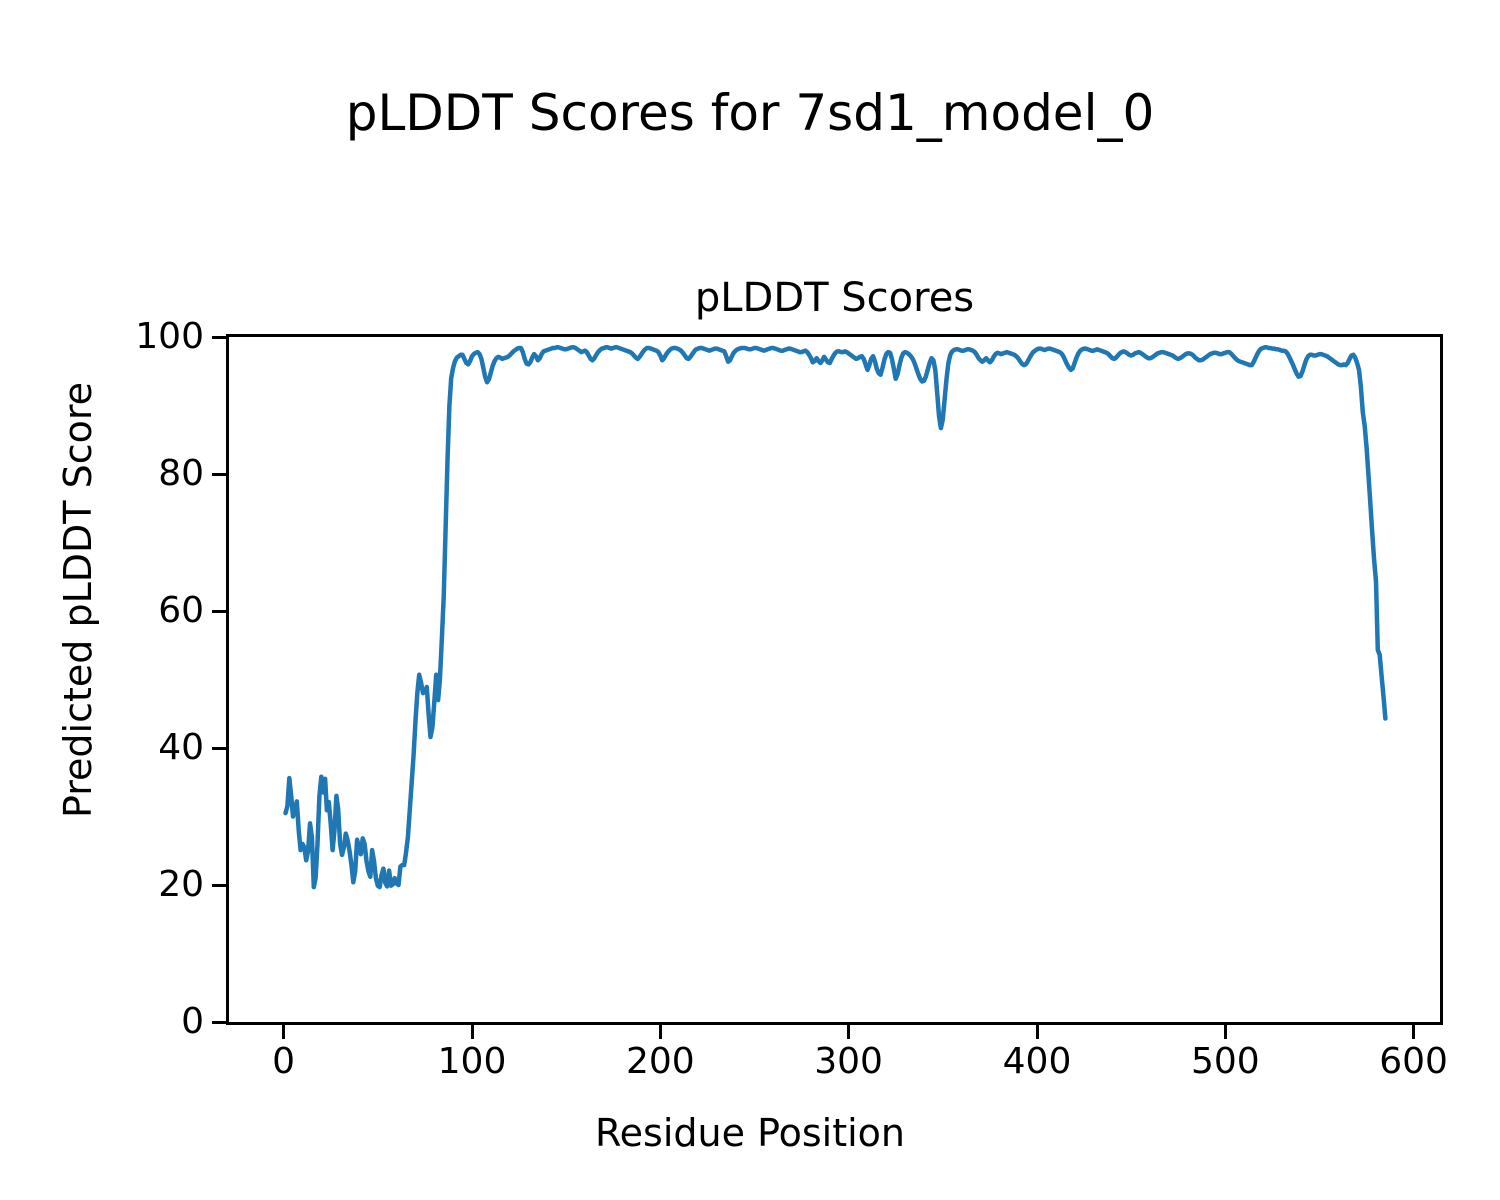 This screenshot has height=1200, width=1500. I want to click on x-tick-label-300: 300, so click(848, 1061).